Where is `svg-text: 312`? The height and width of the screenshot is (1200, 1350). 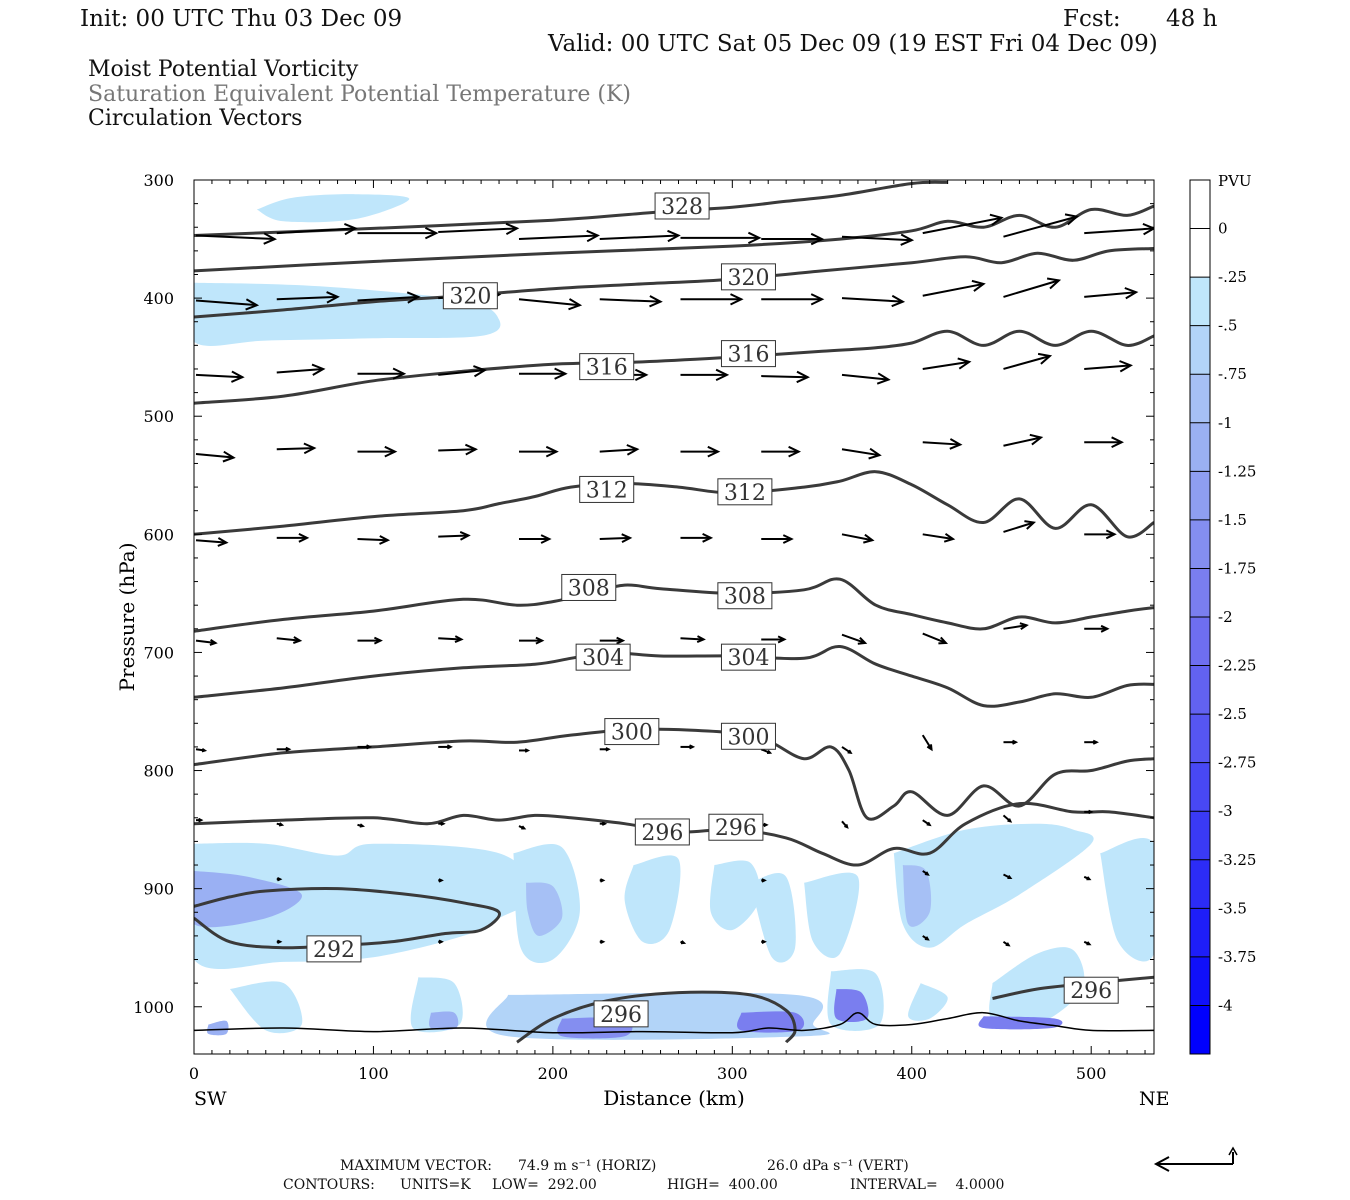
svg-text: 312 is located at coordinates (745, 493).